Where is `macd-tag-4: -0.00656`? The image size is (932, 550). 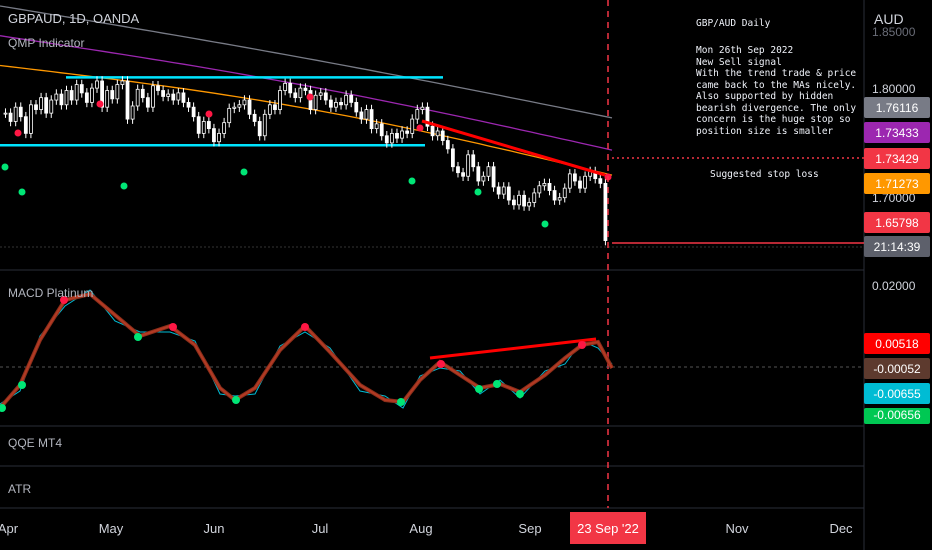
macd-tag-4: -0.00656 is located at coordinates (897, 416).